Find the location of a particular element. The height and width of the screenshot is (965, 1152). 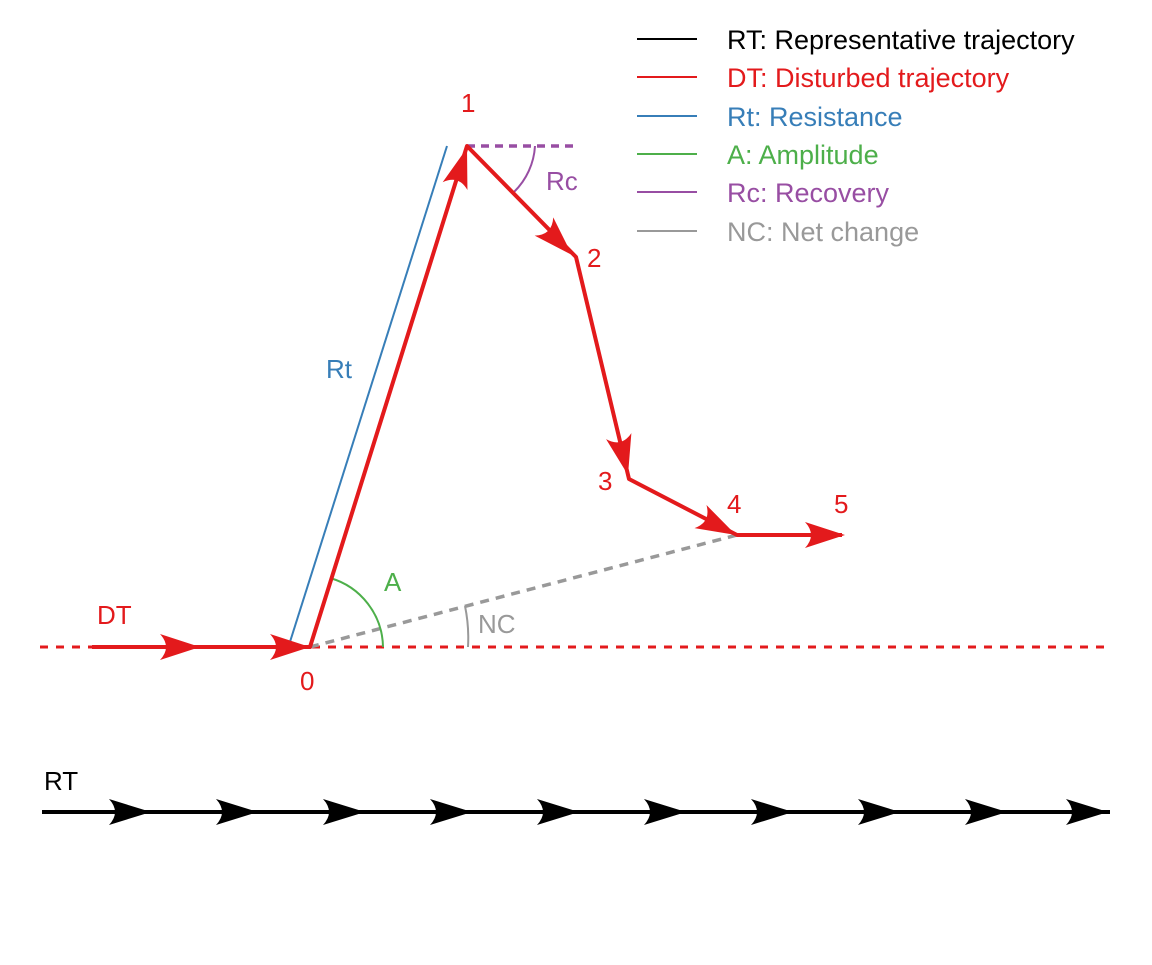

recovery-arc is located at coordinates (524, 169).